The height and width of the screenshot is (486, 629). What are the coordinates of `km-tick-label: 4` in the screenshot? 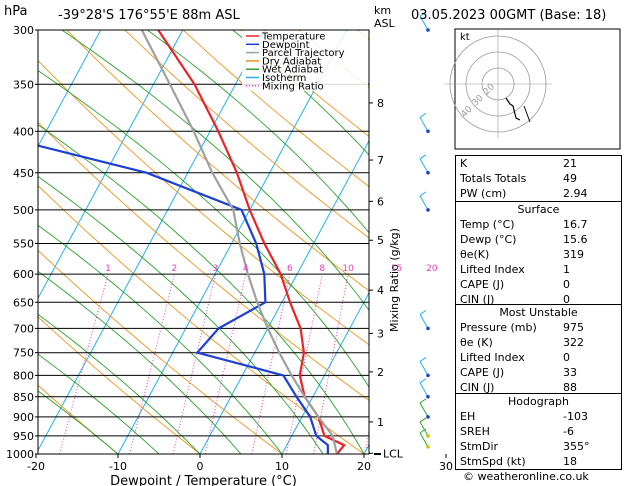 It's located at (380, 290).